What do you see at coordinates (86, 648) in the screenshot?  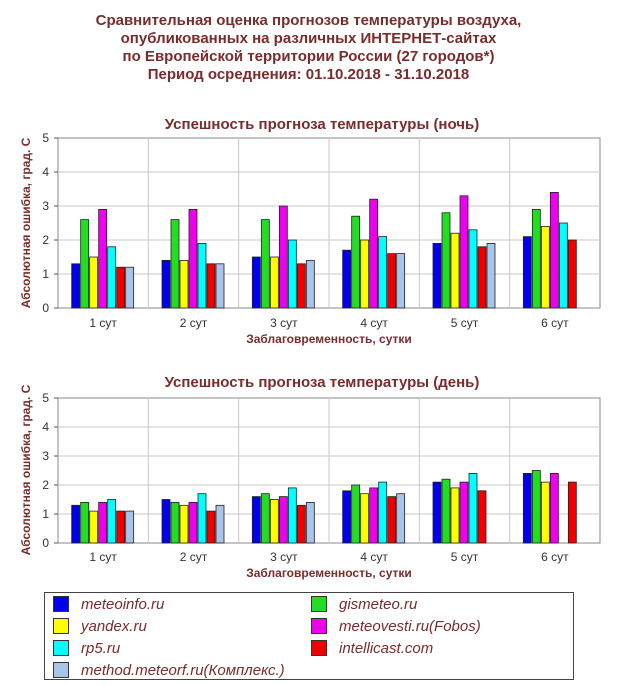 I see `legend-item: rp5.ru` at bounding box center [86, 648].